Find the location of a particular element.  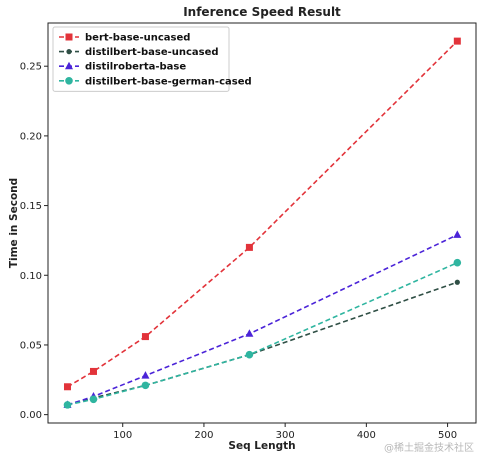

legend-item: distilbert-base-german-cased is located at coordinates (155, 81).